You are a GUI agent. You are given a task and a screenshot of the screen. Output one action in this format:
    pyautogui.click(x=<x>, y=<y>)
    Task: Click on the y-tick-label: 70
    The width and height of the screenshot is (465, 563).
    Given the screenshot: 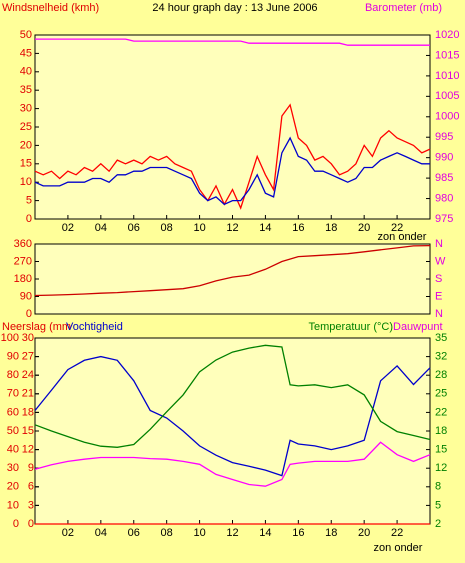 What is the action you would take?
    pyautogui.click(x=13, y=394)
    